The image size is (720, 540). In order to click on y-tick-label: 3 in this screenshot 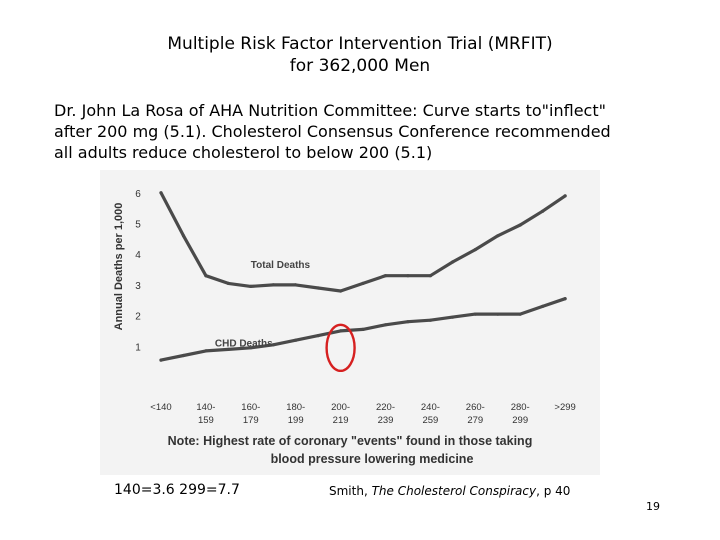, I will do `click(138, 286)`.